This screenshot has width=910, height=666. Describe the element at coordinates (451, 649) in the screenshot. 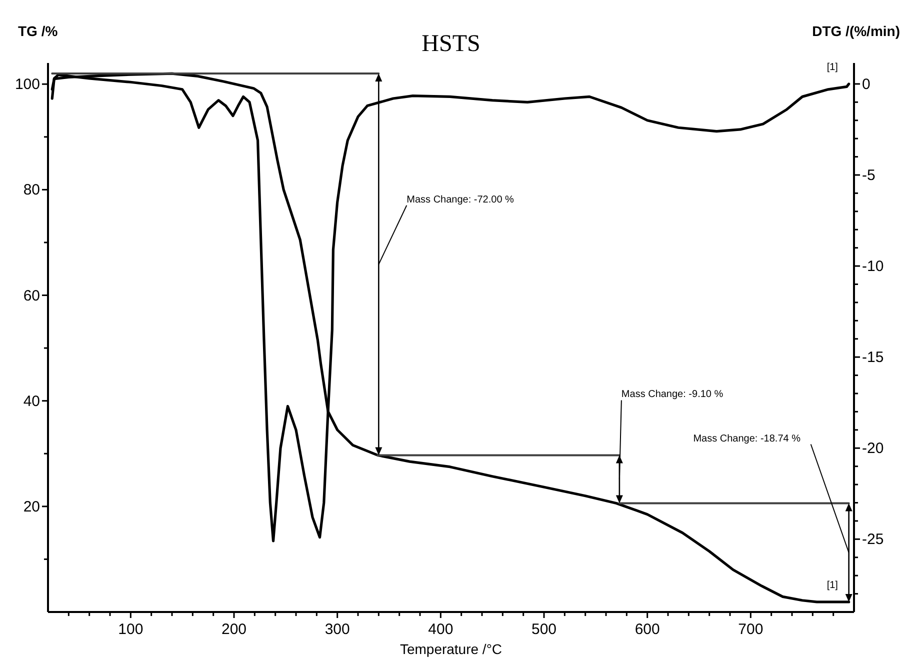

I see `x-axis-title: Temperature /°C` at that location.